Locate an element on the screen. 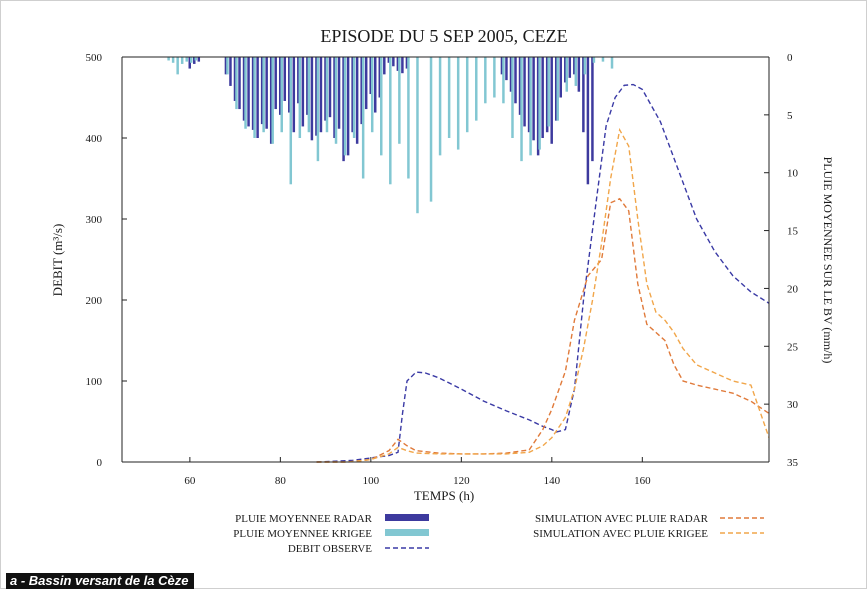 The width and height of the screenshot is (867, 589). x-tick-label: 80 is located at coordinates (281, 481).